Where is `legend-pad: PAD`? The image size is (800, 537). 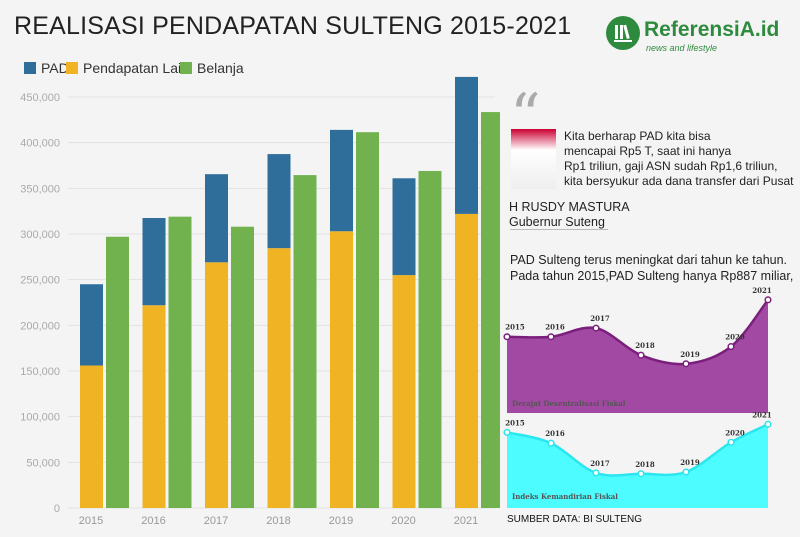
legend-pad: PAD is located at coordinates (46, 68).